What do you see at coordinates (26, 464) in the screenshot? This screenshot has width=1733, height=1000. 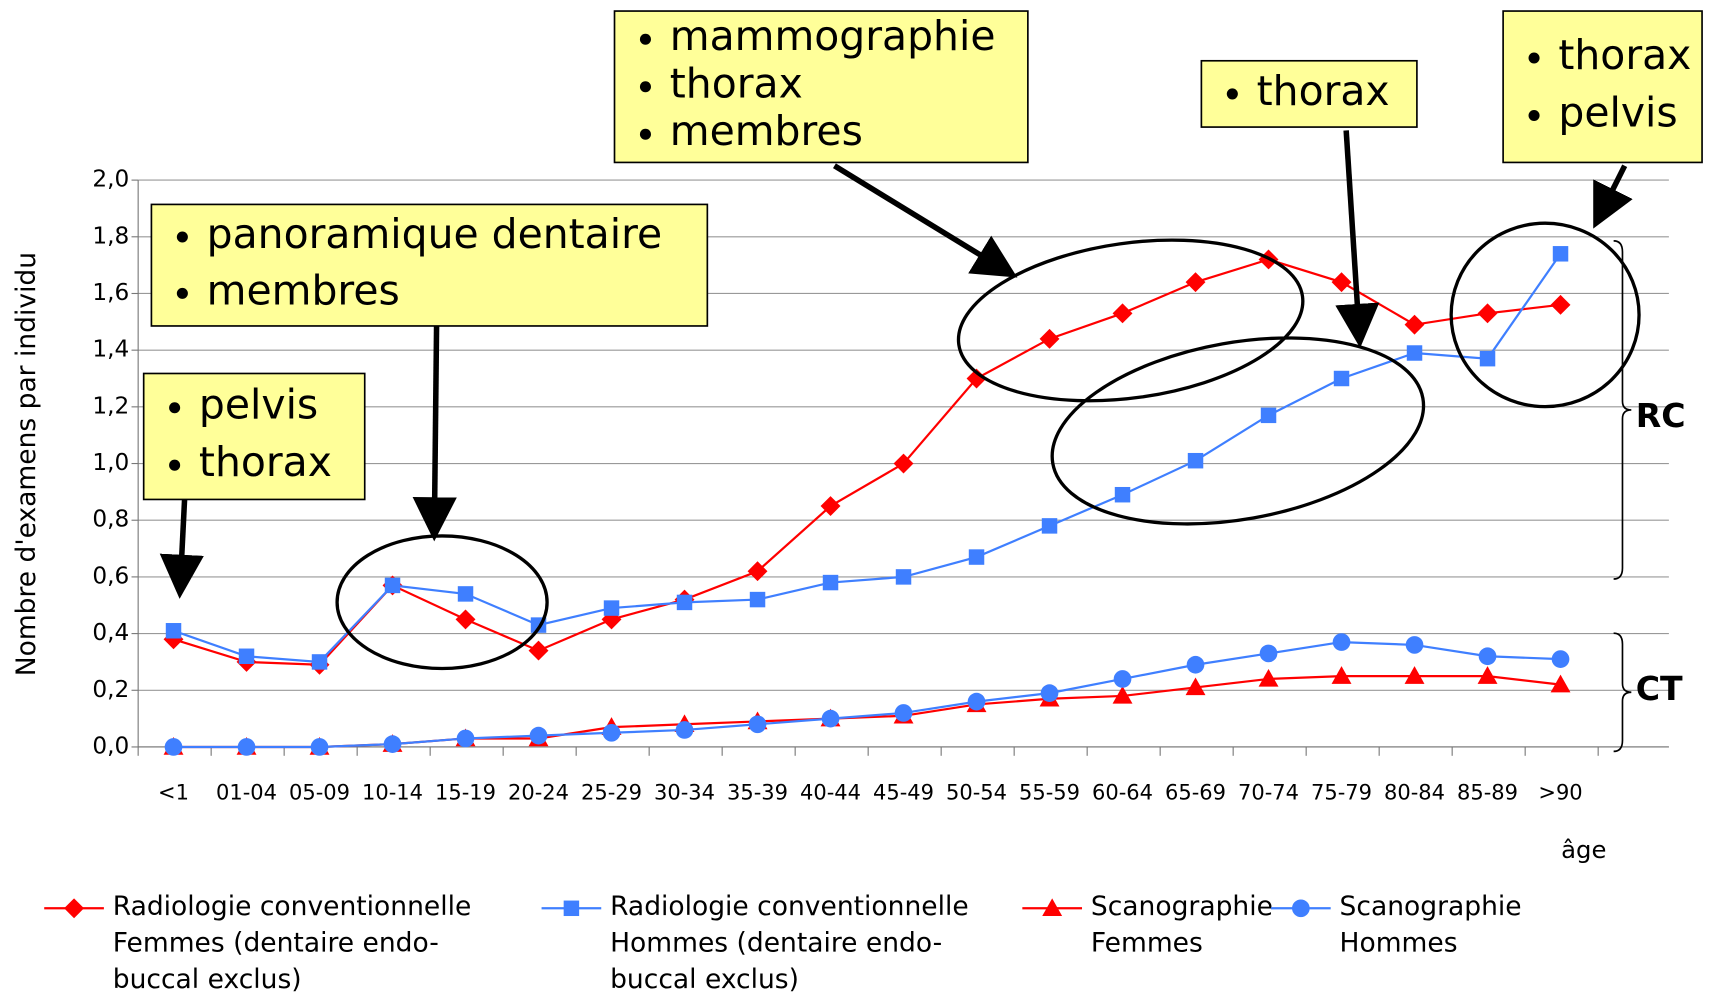 I see `y-axis-label: Nombre d'examens par individu` at bounding box center [26, 464].